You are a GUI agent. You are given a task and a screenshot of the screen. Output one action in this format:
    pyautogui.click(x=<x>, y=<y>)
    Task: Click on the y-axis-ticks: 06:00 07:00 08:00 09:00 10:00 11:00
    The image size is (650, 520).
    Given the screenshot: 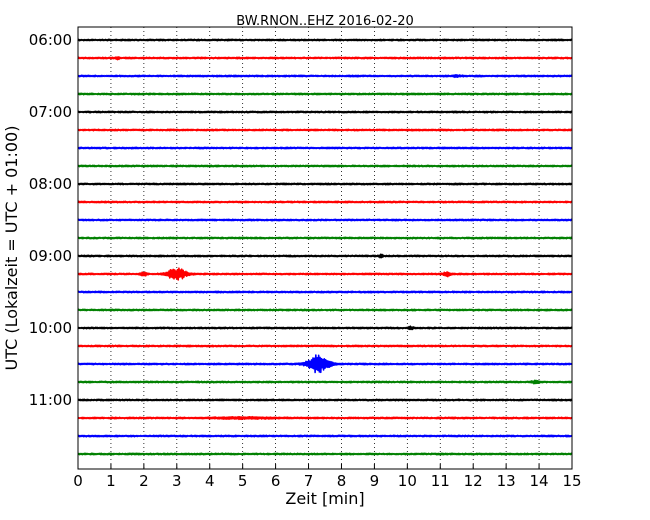 What is the action you would take?
    pyautogui.click(x=50, y=220)
    